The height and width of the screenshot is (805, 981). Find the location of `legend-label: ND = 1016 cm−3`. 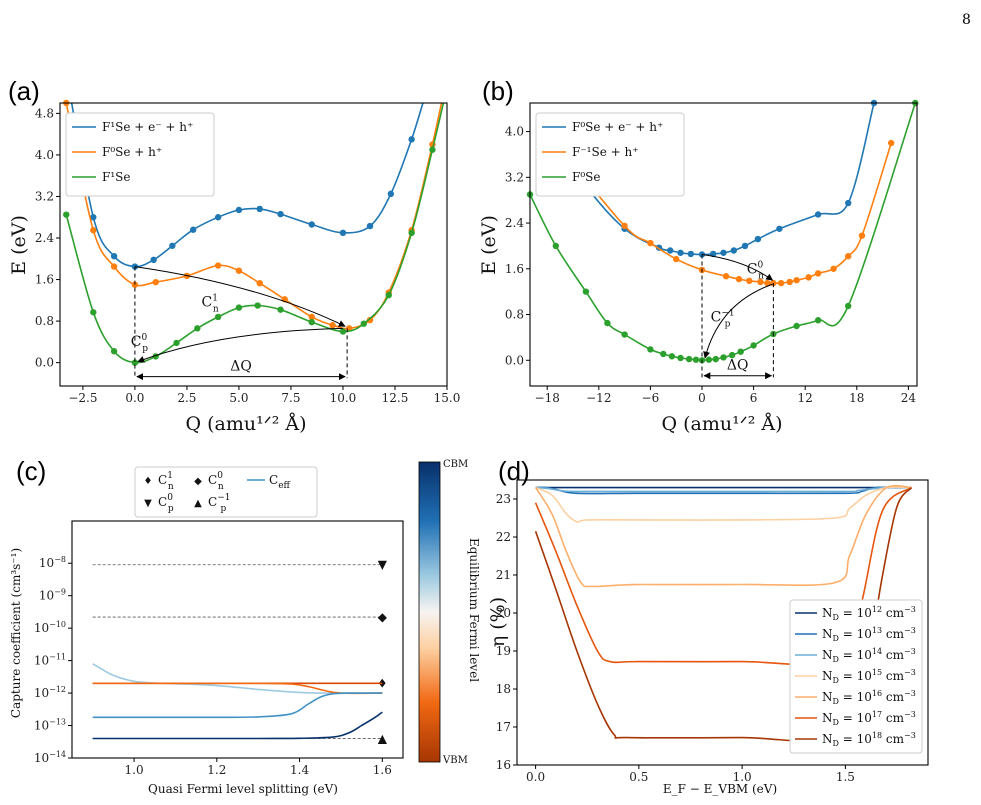

legend-label: ND = 1016 cm−3 is located at coordinates (869, 697).